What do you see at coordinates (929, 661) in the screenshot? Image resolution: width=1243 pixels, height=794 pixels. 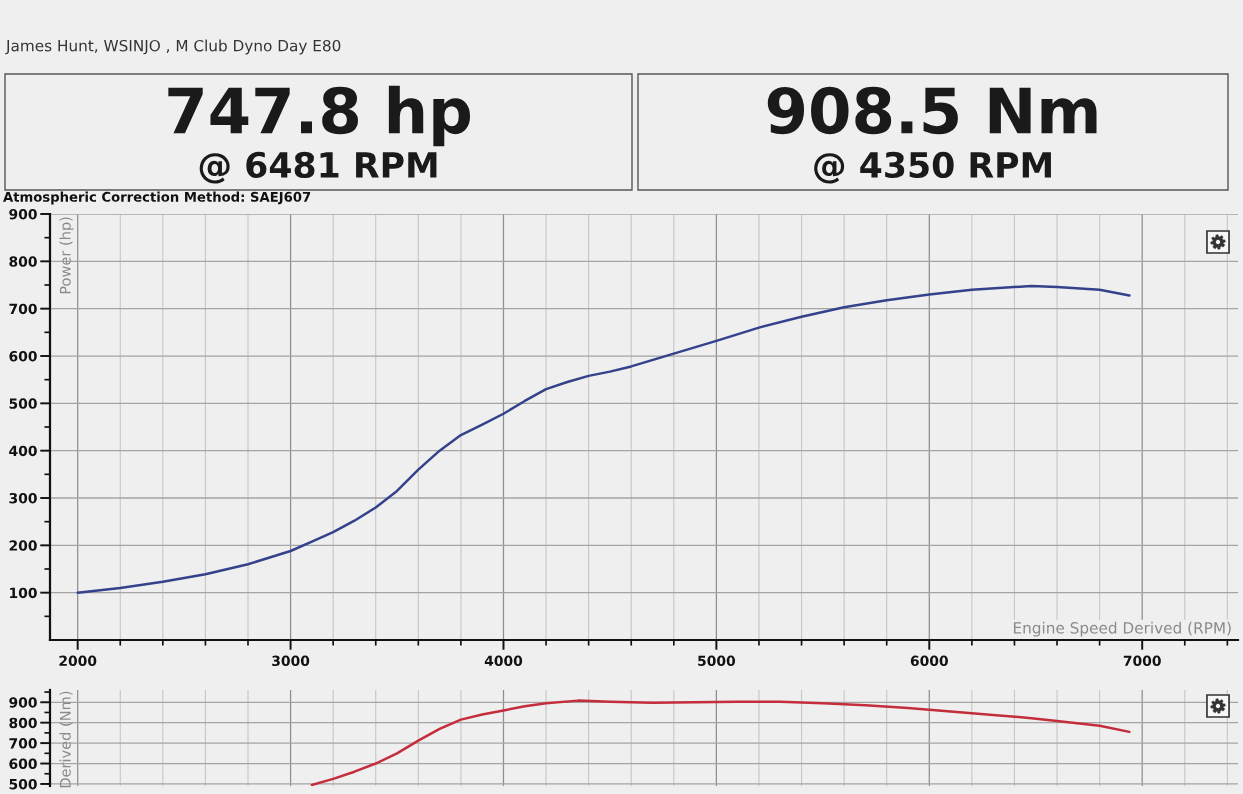 I see `x-tick-label: 6000` at bounding box center [929, 661].